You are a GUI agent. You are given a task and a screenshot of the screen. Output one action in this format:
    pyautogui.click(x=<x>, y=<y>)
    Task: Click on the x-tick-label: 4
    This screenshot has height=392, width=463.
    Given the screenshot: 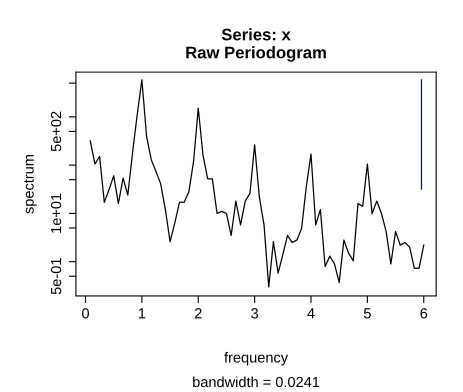 What is the action you would take?
    pyautogui.click(x=311, y=313)
    